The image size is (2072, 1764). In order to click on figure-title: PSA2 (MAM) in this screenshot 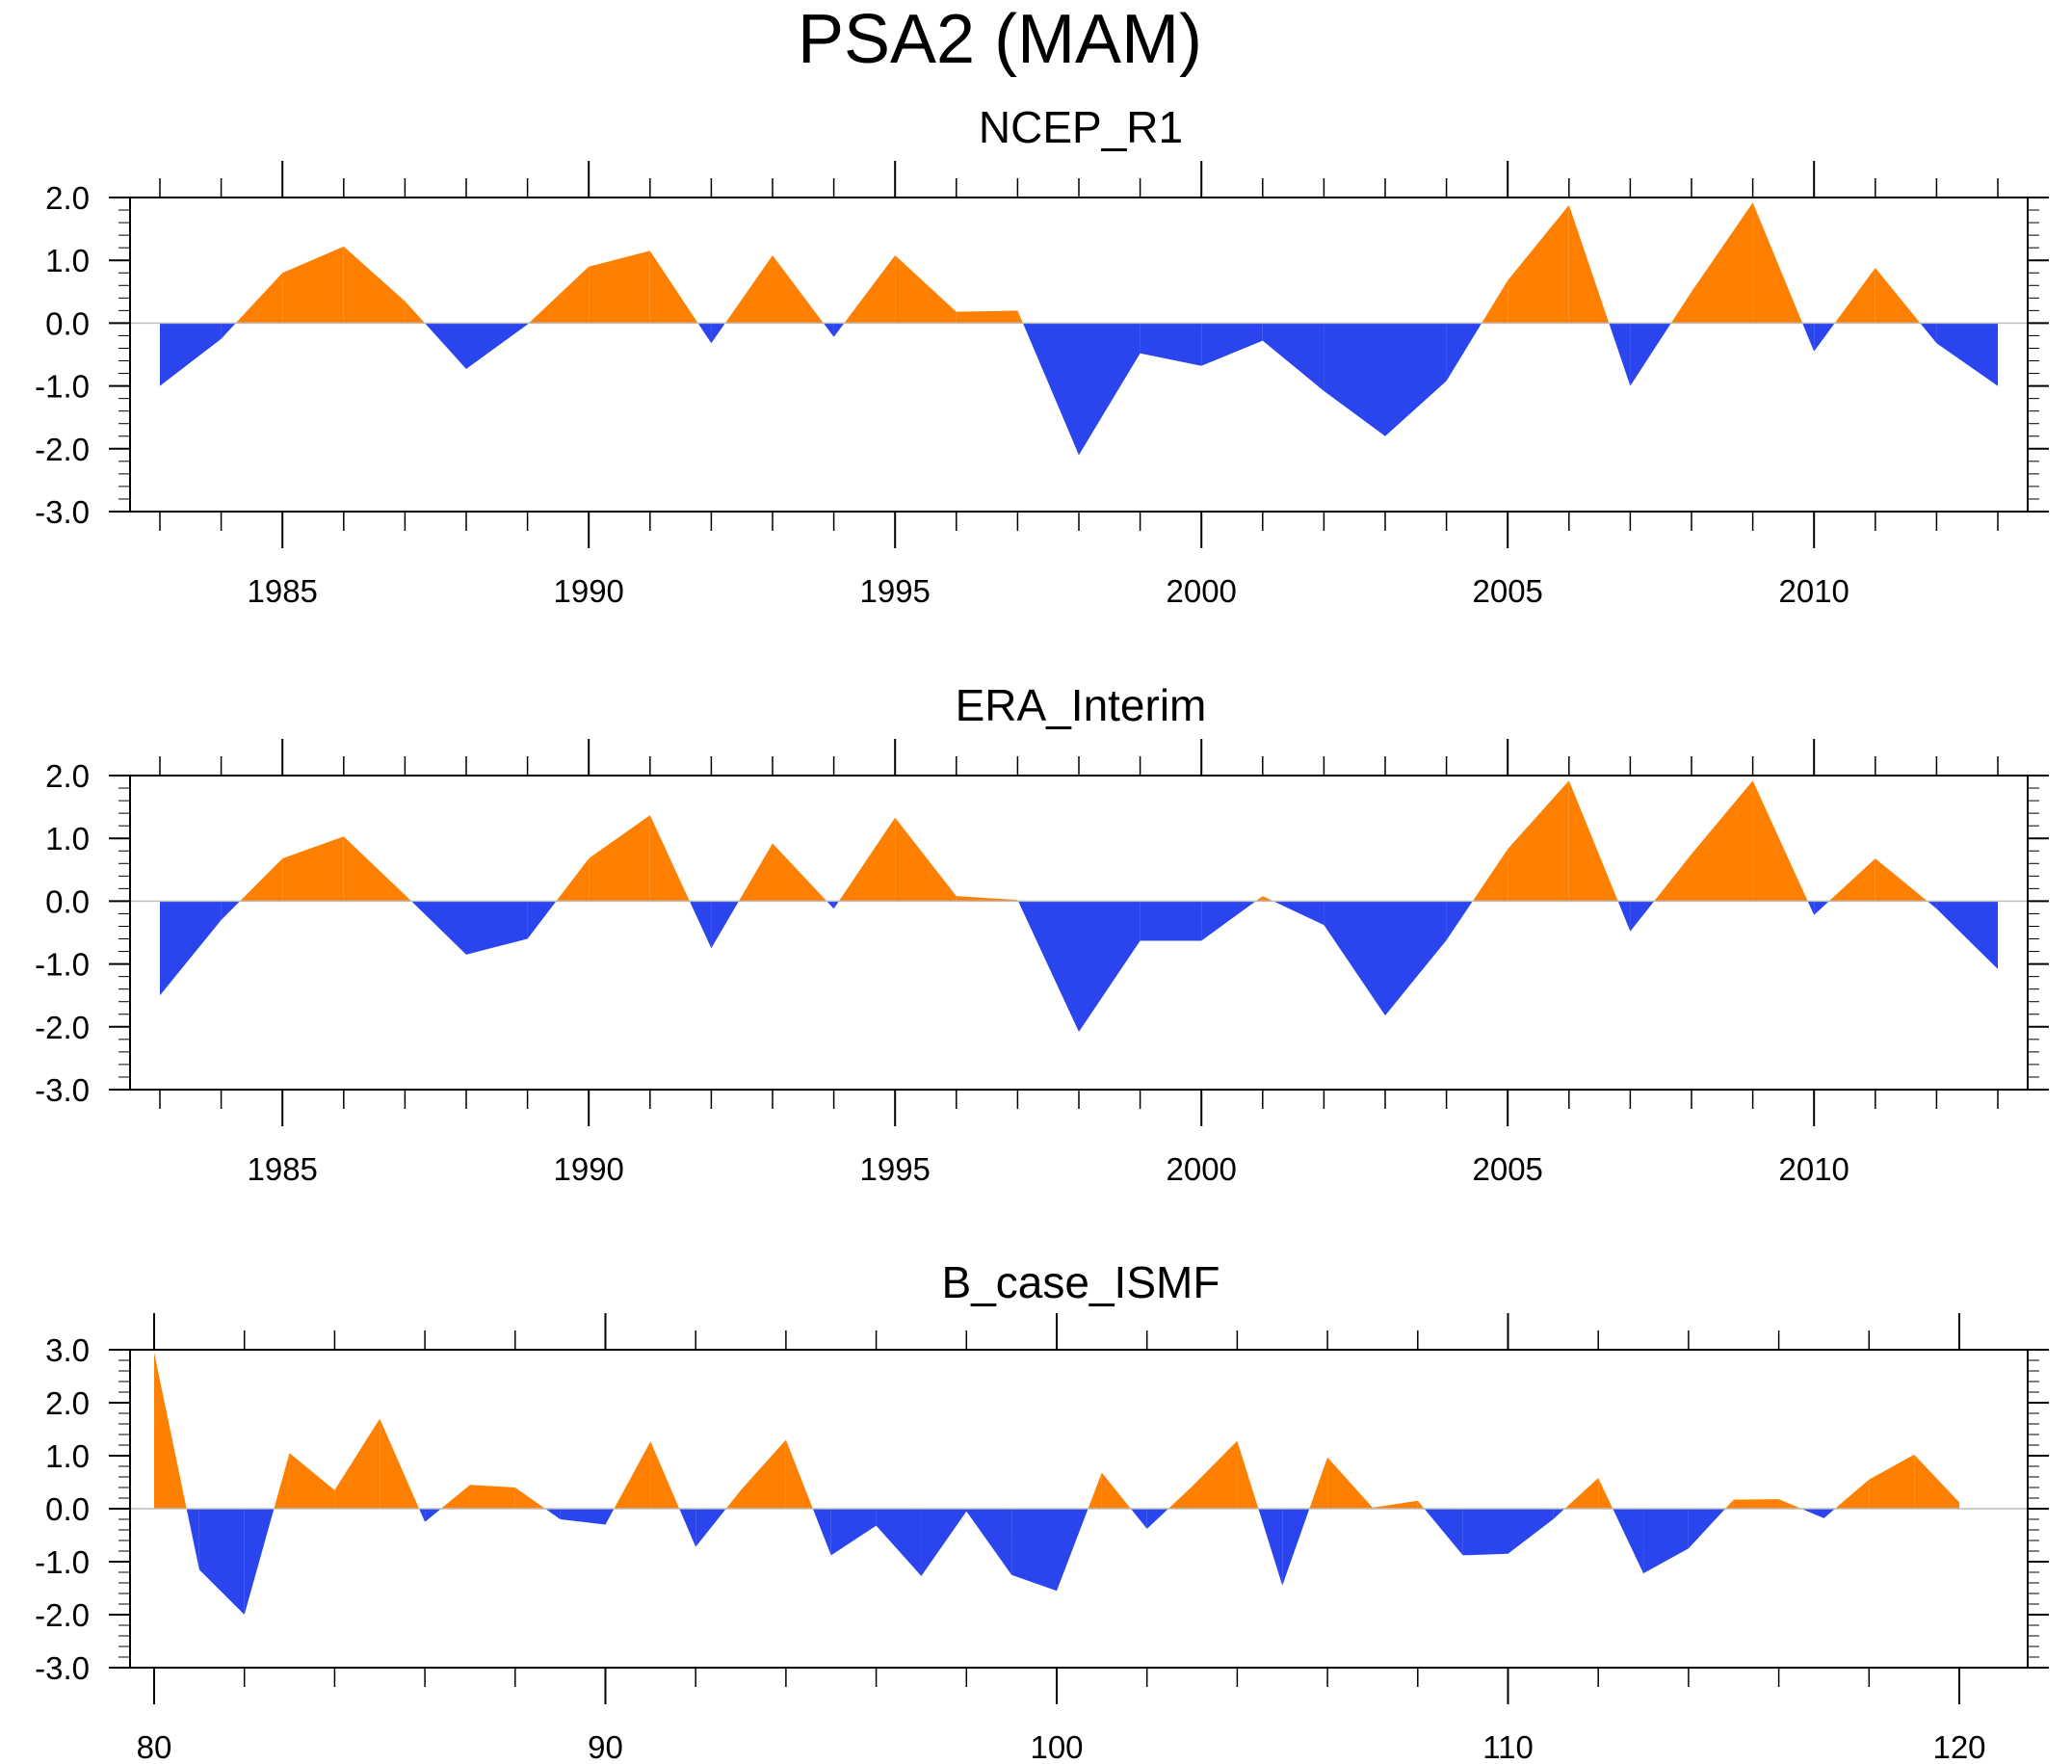, I will do `click(1000, 39)`.